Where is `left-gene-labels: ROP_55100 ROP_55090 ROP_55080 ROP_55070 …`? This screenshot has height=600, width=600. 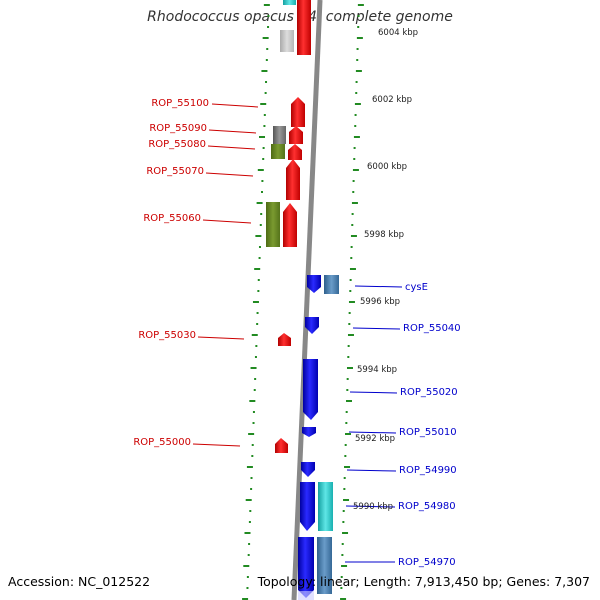
left-gene-labels: ROP_55100 ROP_55090 ROP_55080 ROP_55070 … is located at coordinates (196, 273).